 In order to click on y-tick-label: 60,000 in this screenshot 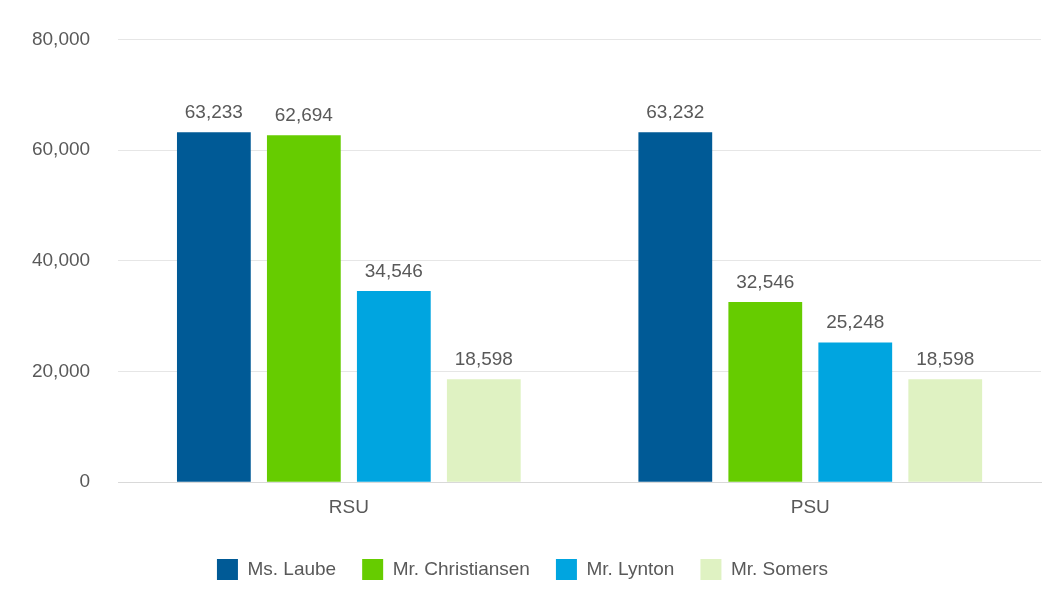, I will do `click(61, 149)`.